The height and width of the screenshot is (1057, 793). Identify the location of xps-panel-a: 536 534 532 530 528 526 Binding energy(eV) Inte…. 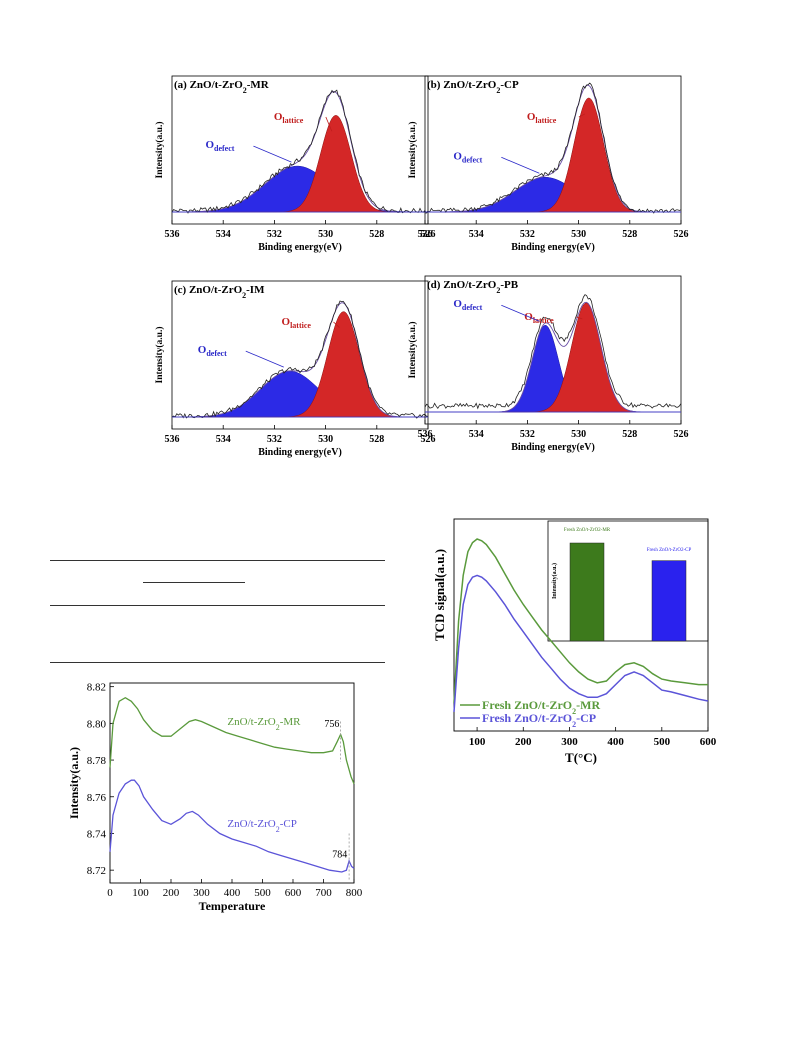
(283, 170).